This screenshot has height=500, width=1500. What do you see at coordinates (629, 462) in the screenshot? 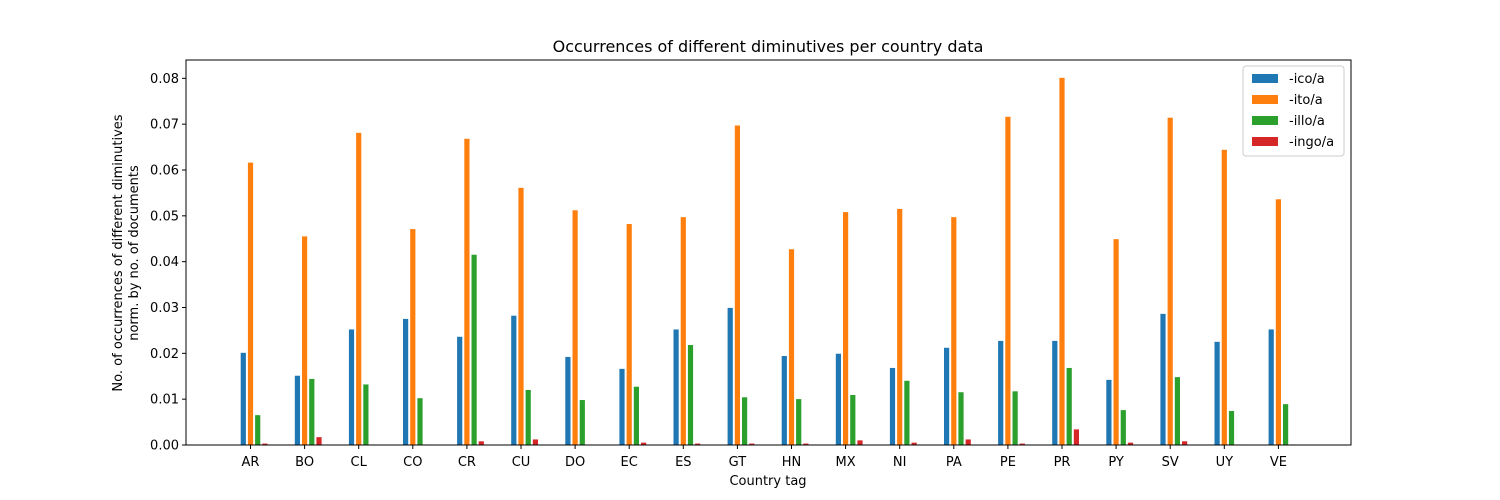
I see `x-tick-label: EC` at bounding box center [629, 462].